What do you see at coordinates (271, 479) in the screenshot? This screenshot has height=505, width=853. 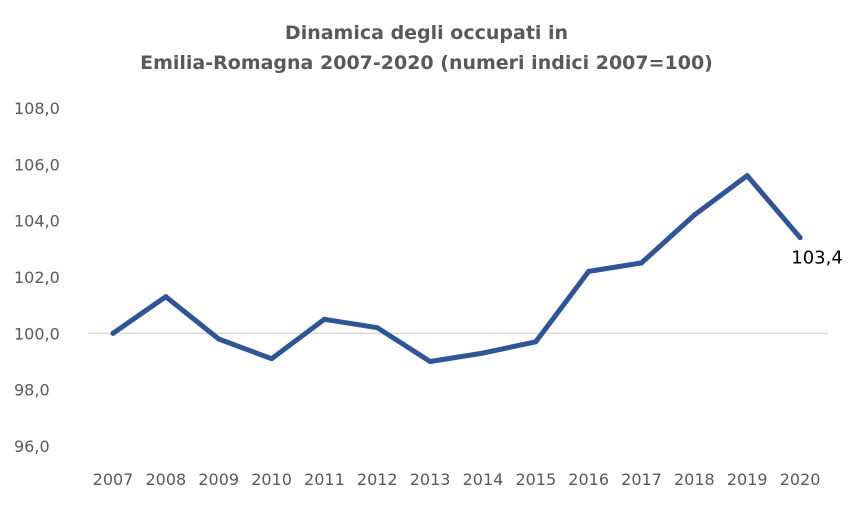 I see `x-tick-label: 2010` at bounding box center [271, 479].